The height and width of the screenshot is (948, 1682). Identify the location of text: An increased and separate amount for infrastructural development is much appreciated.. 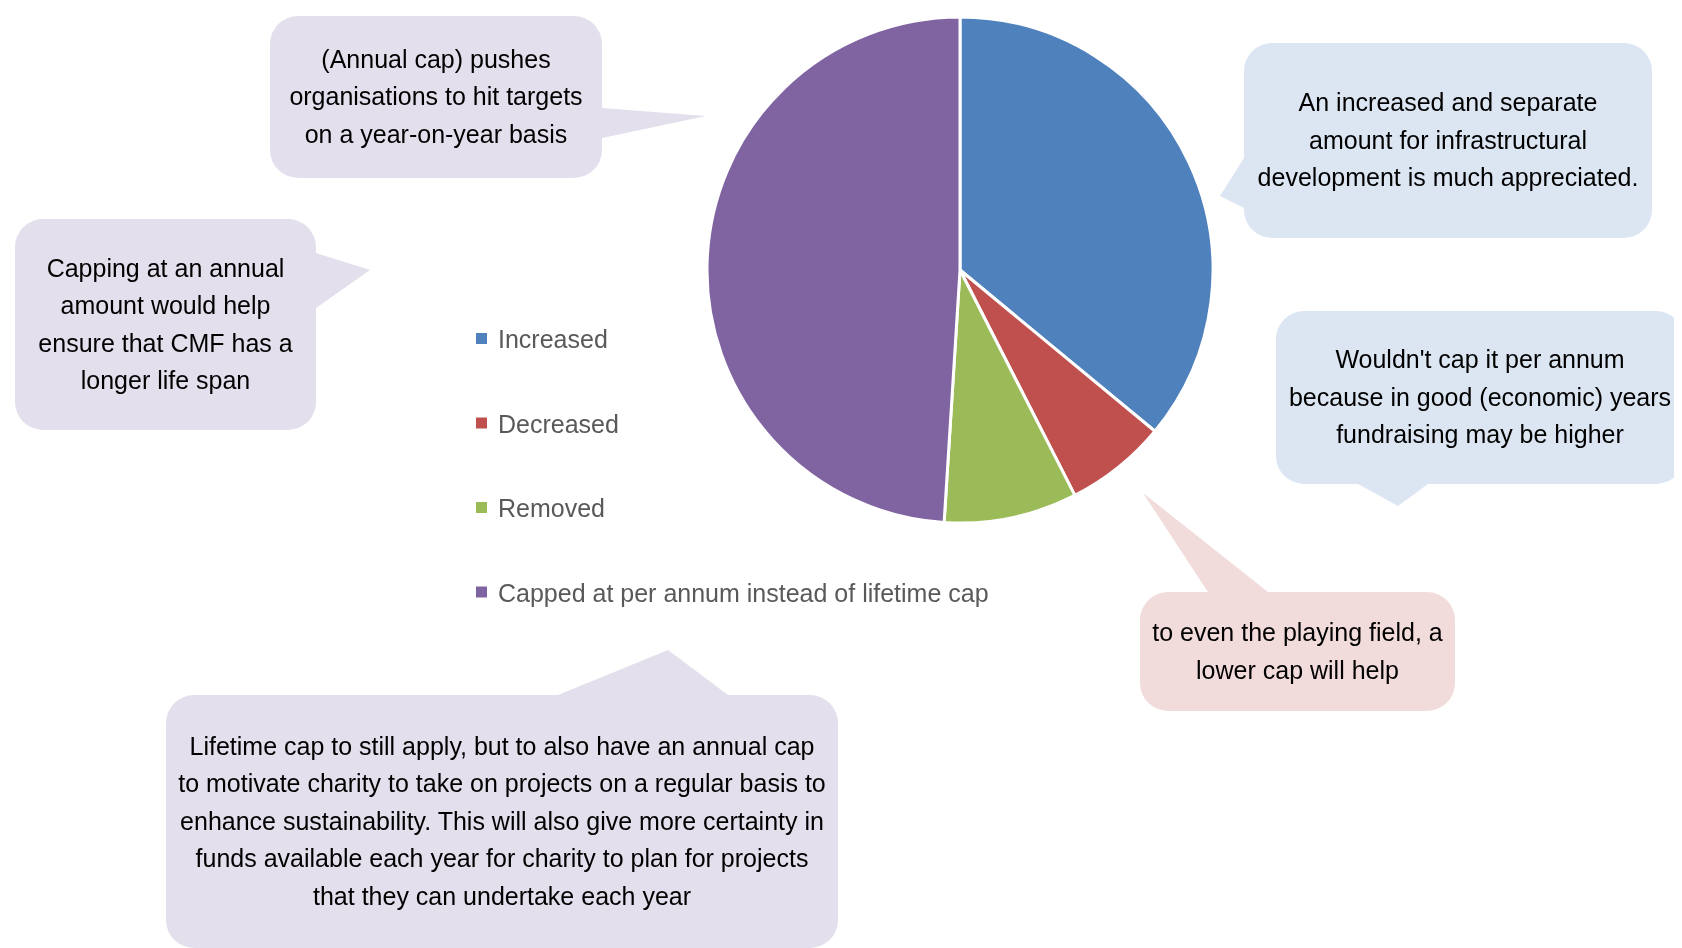
(1448, 140).